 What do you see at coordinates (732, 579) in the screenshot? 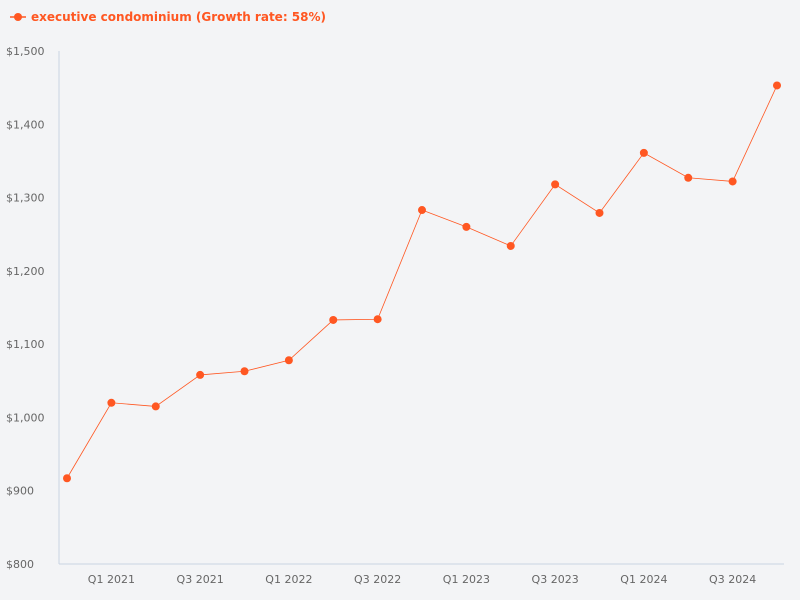
I see `x-tick-label: Q3 2024` at bounding box center [732, 579].